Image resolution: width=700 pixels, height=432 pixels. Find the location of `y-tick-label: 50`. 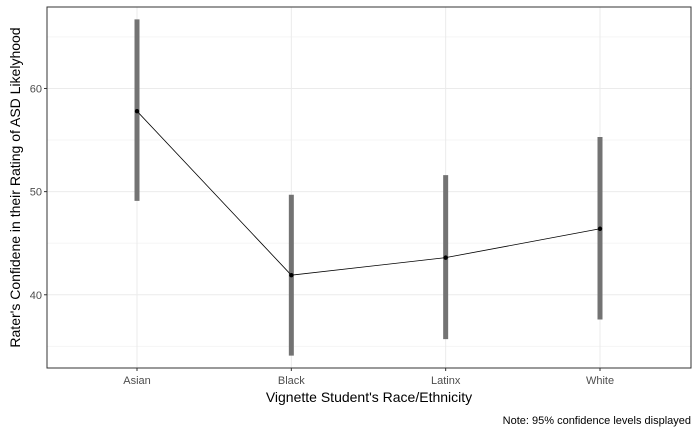

y-tick-label: 50 is located at coordinates (36, 193).